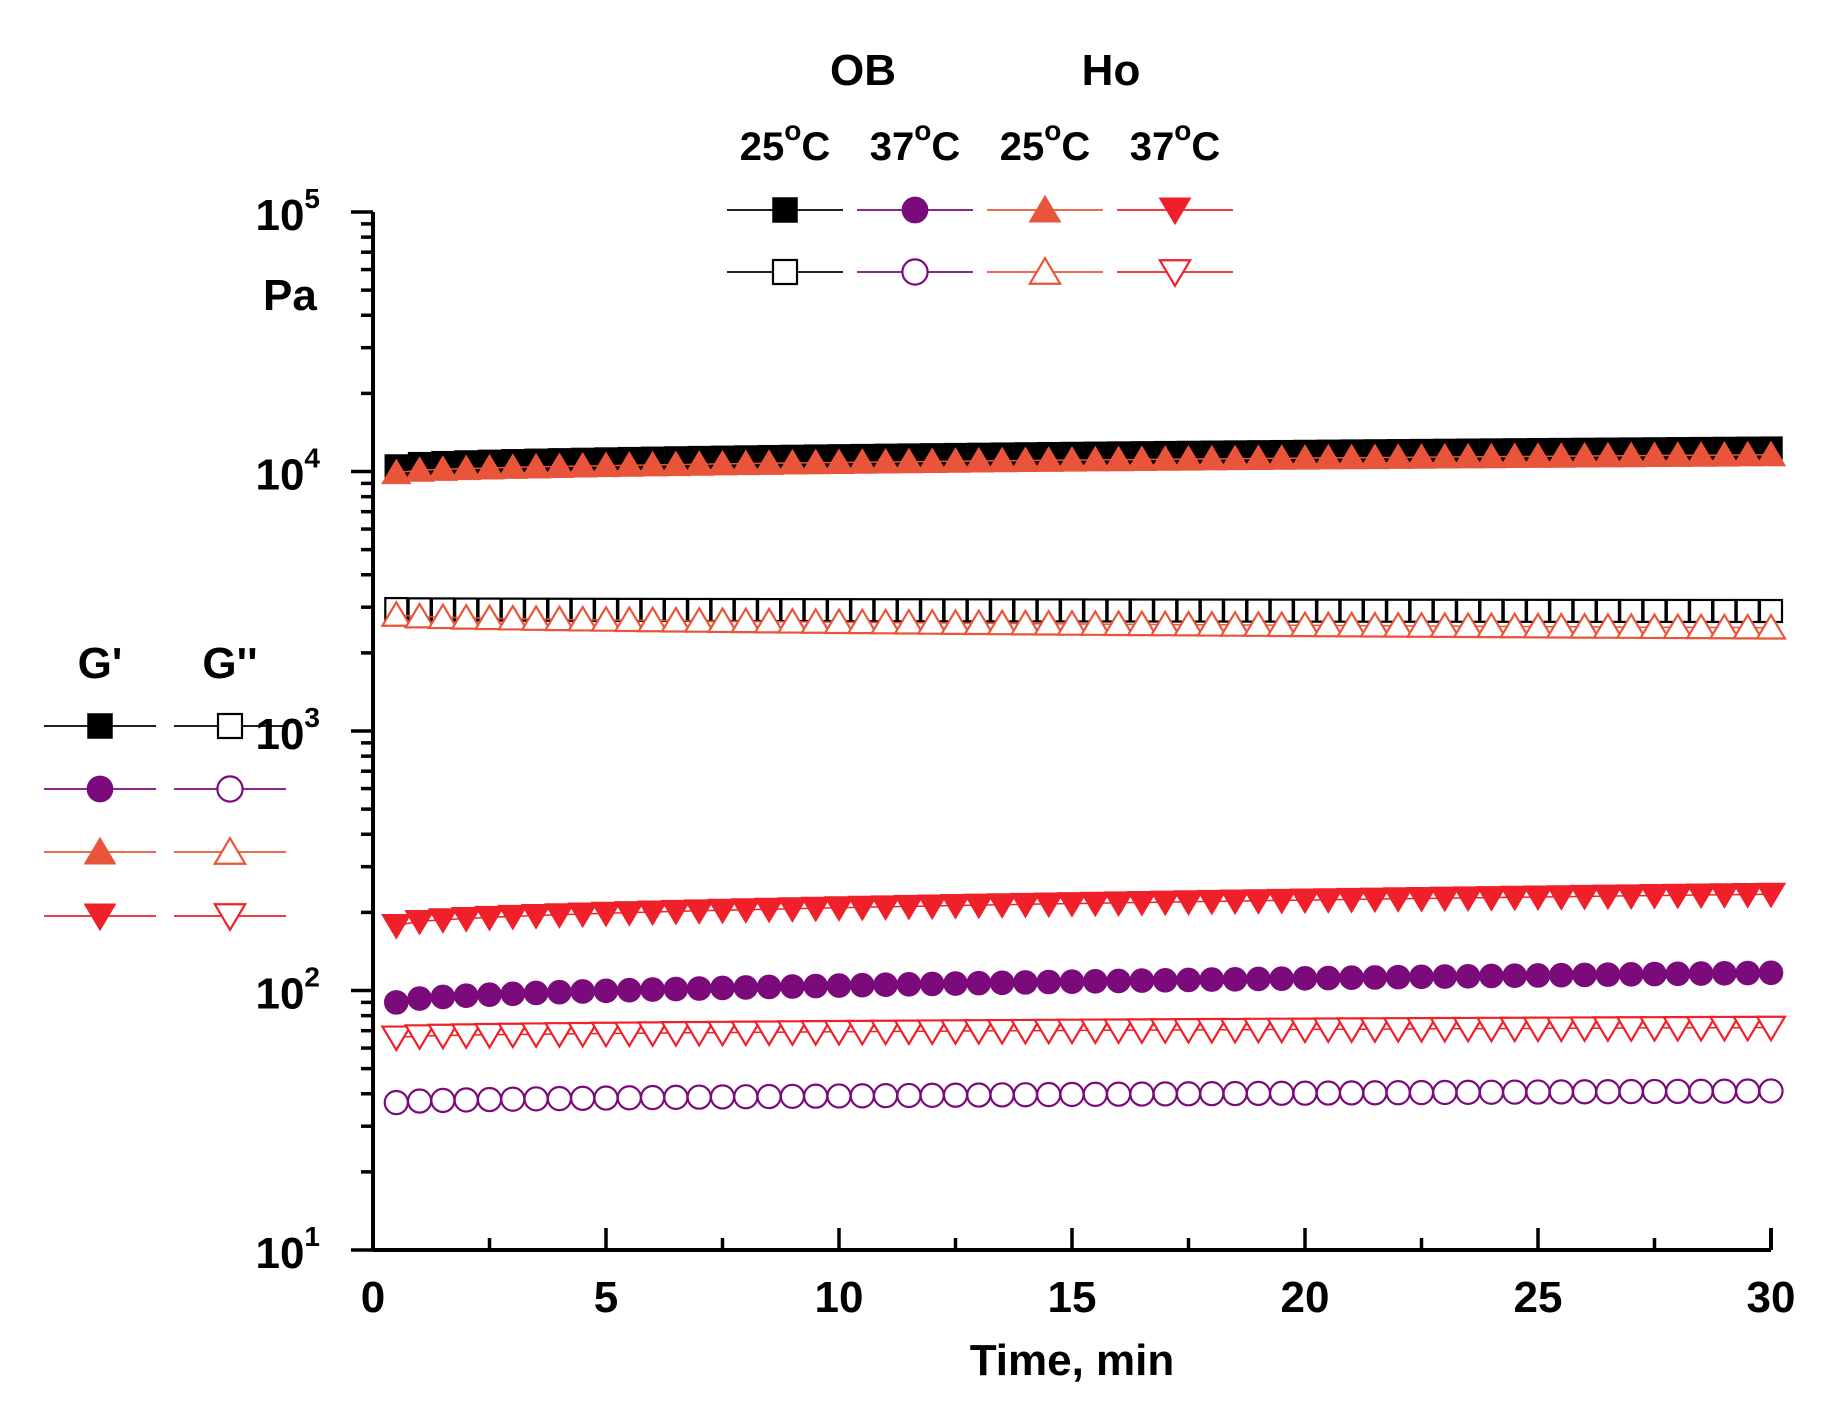 This screenshot has width=1827, height=1402. What do you see at coordinates (287, 730) in the screenshot?
I see `y-tick-label: 103` at bounding box center [287, 730].